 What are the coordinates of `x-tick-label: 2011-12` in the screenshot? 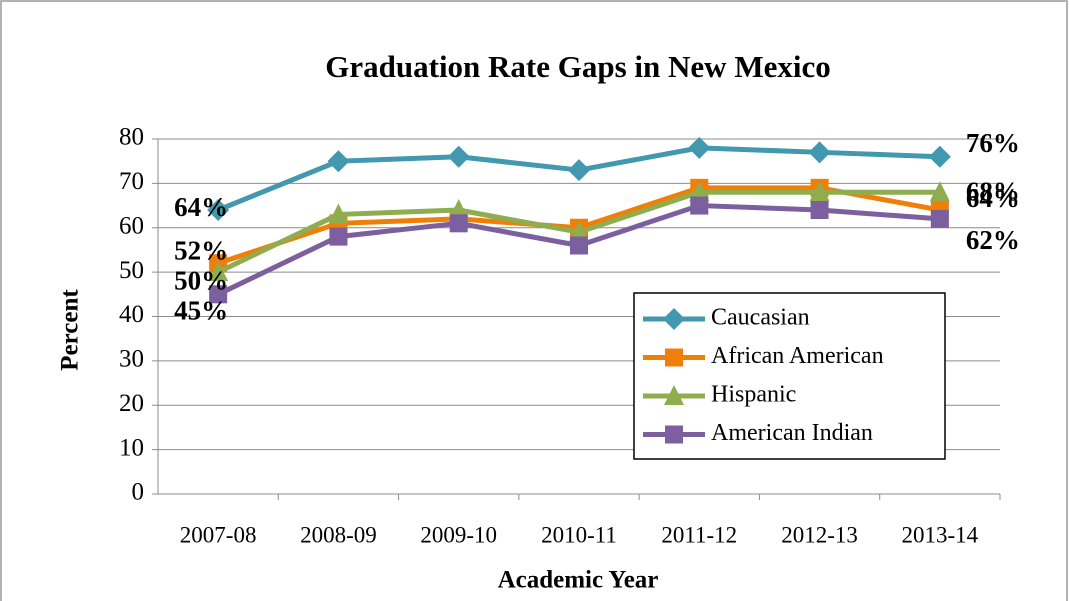 It's located at (699, 534).